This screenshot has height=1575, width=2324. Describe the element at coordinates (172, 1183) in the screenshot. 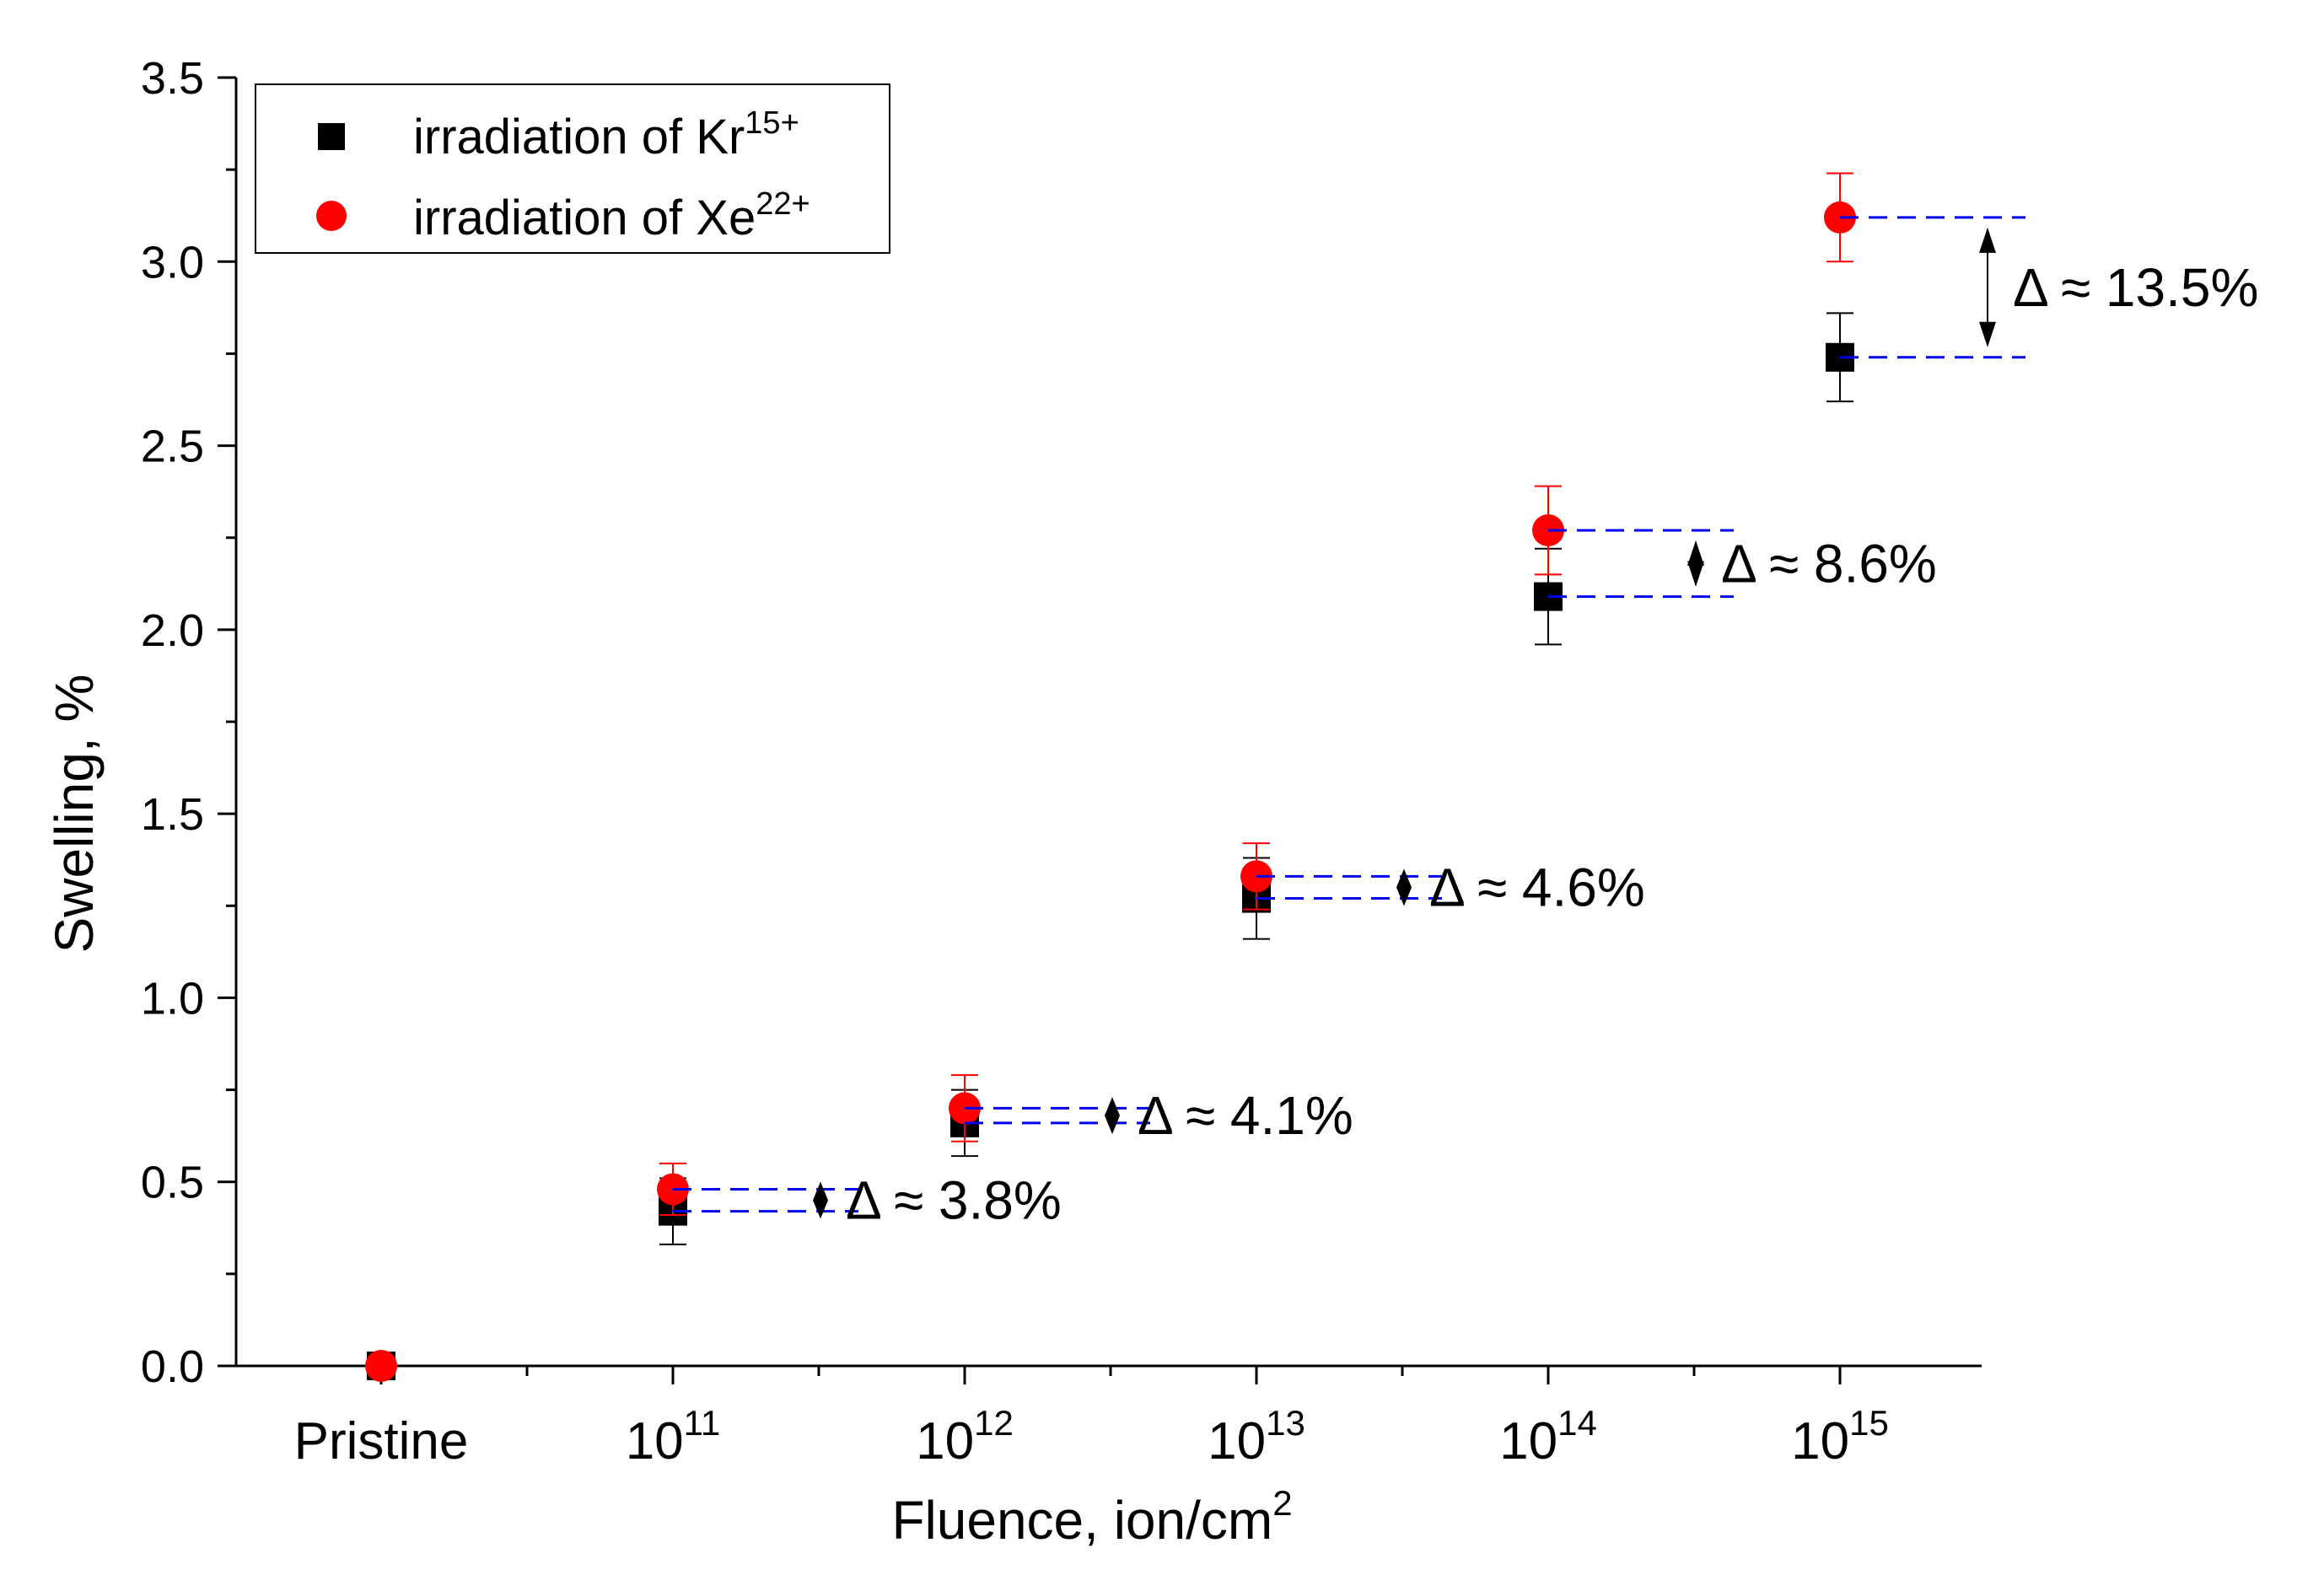

I see `y-tick-label: 0.5` at that location.